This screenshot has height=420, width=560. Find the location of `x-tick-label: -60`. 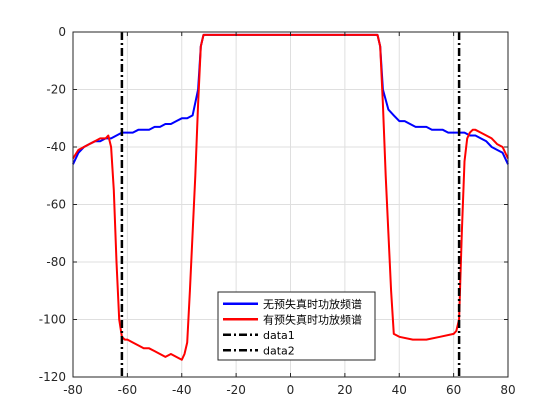

x-tick-label: -60 is located at coordinates (128, 390).